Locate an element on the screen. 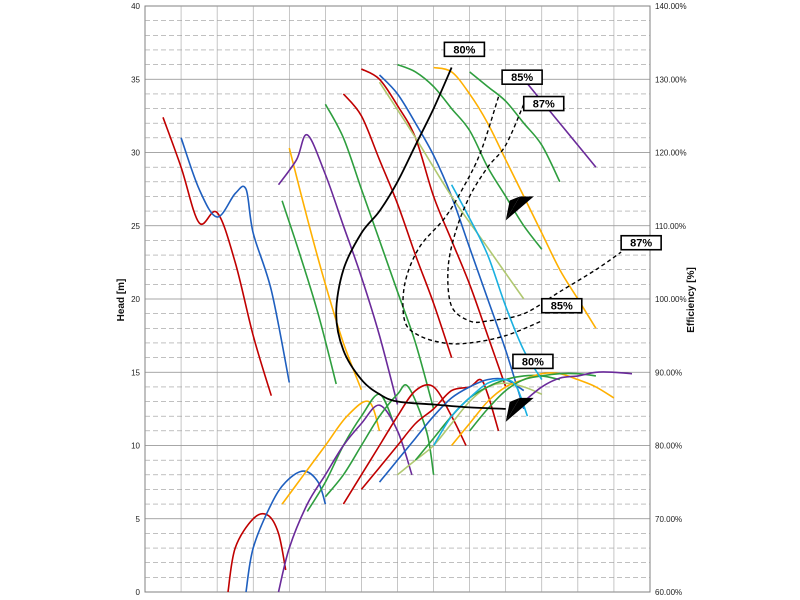  iso-label-box-4: 85% is located at coordinates (561, 305).